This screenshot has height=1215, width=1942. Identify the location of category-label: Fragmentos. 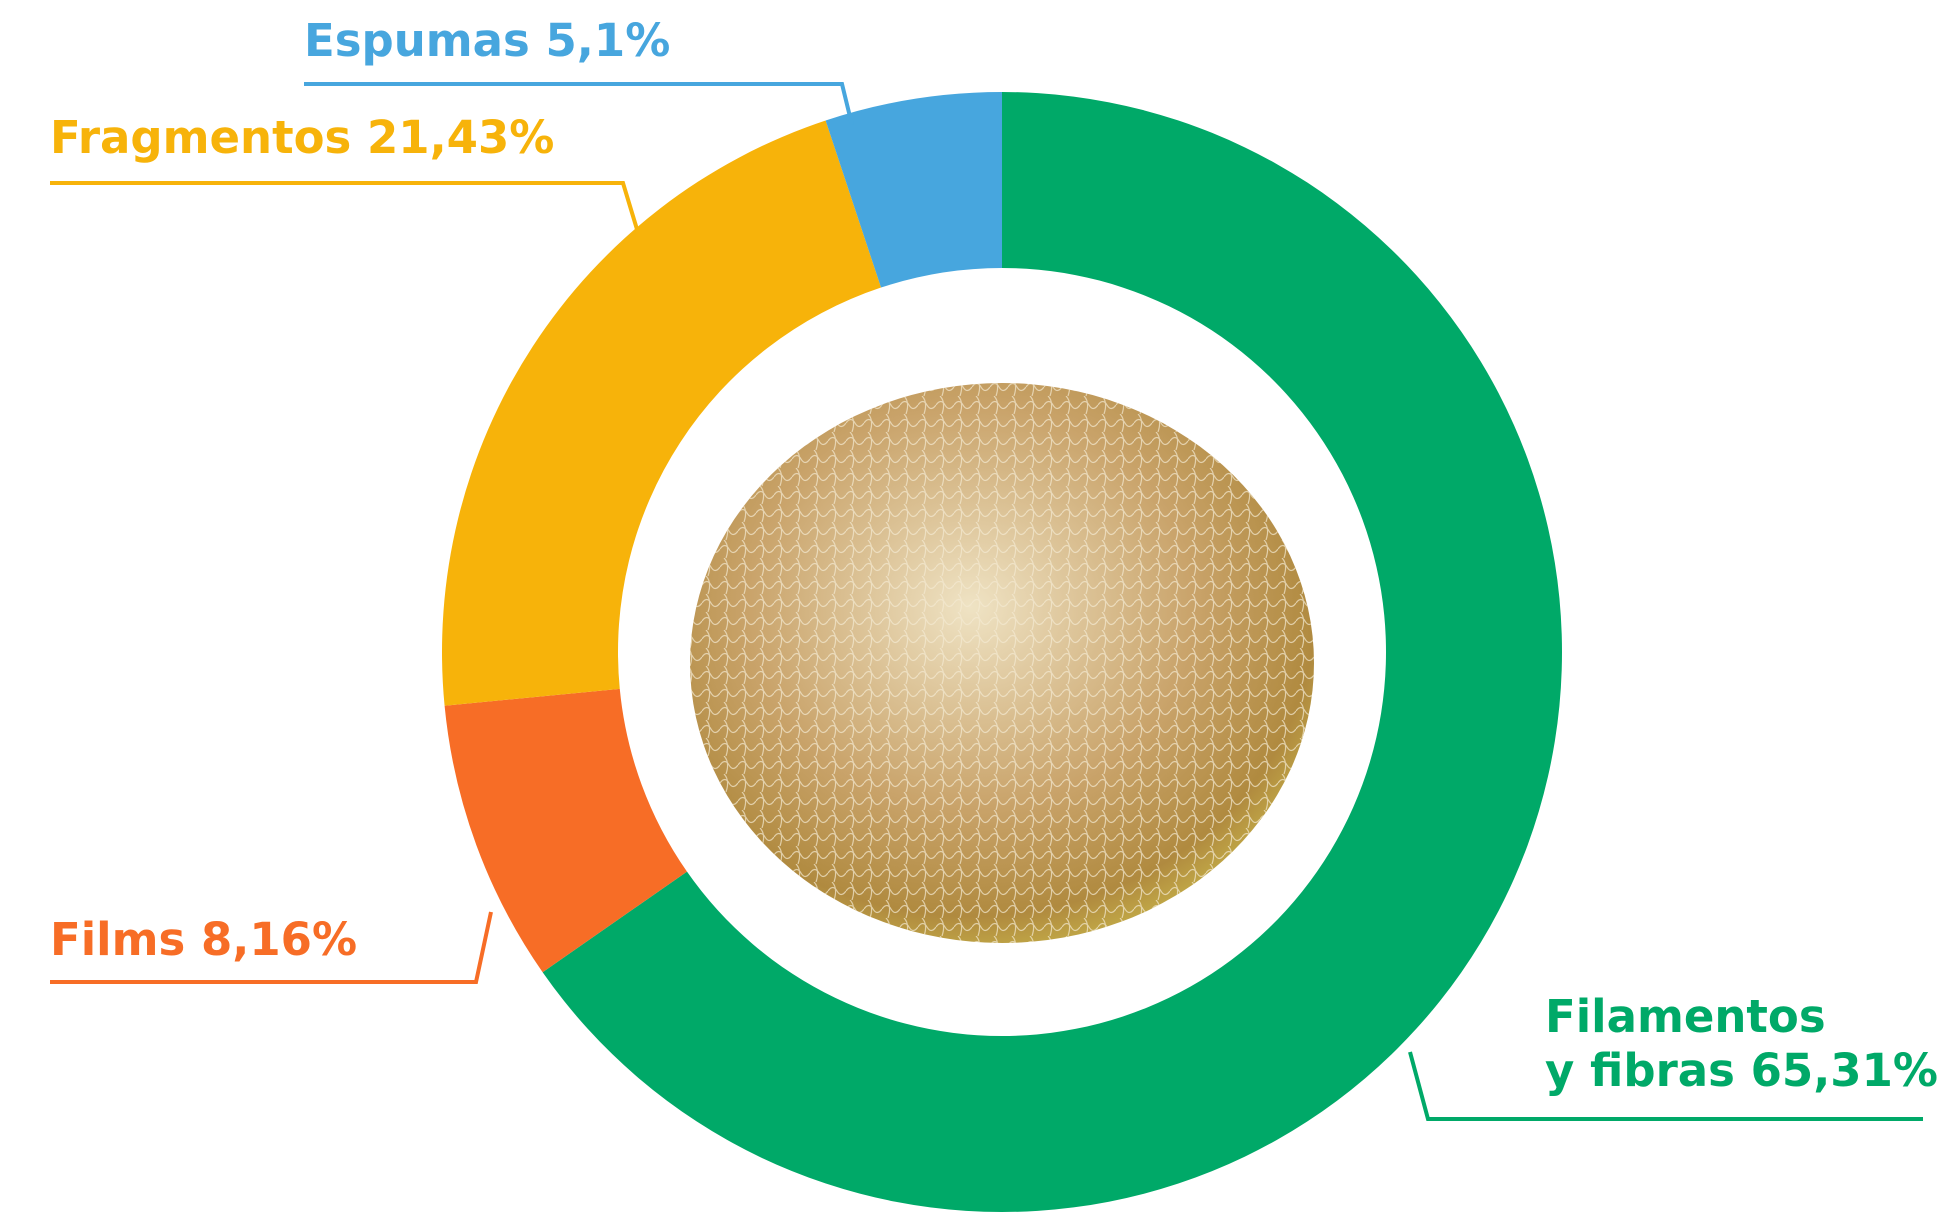
(201, 137).